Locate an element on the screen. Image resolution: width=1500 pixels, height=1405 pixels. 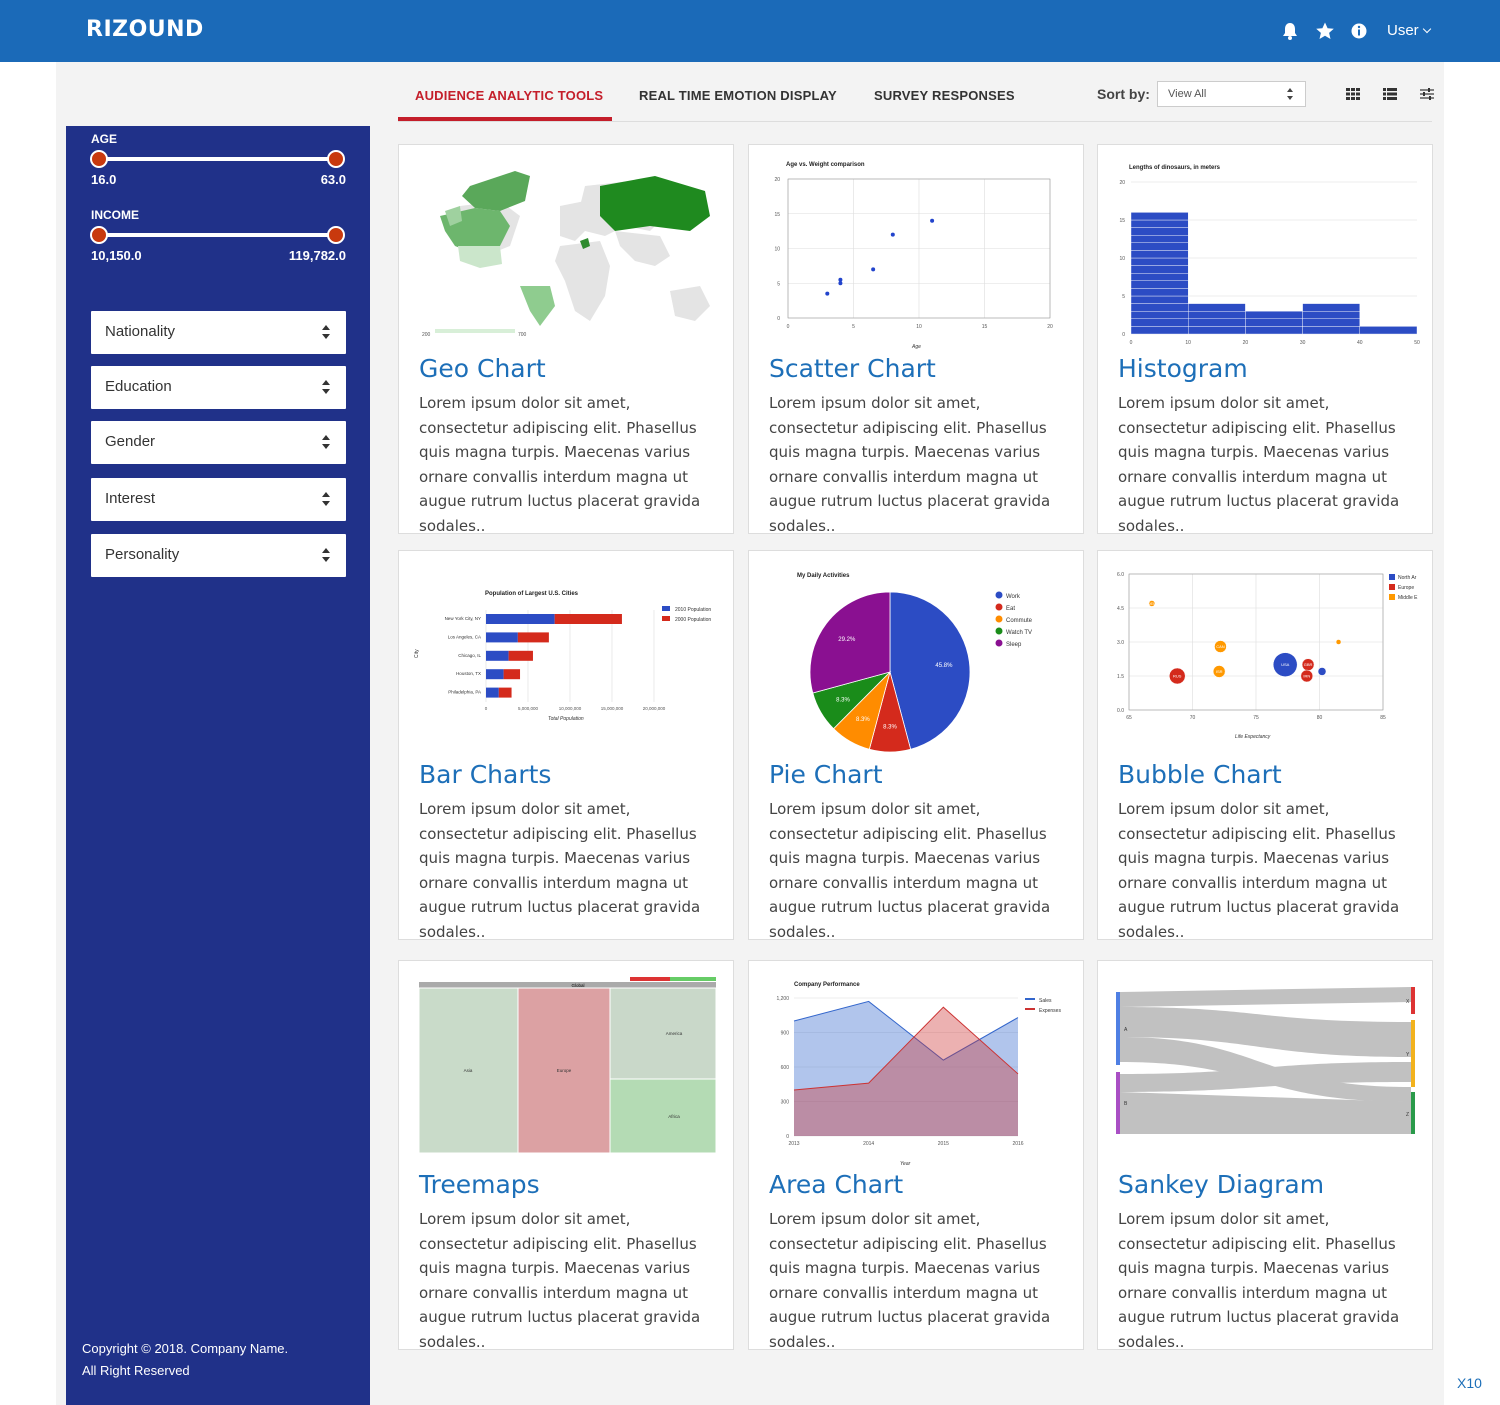
x-tick-label: 75 is located at coordinates (1256, 718).